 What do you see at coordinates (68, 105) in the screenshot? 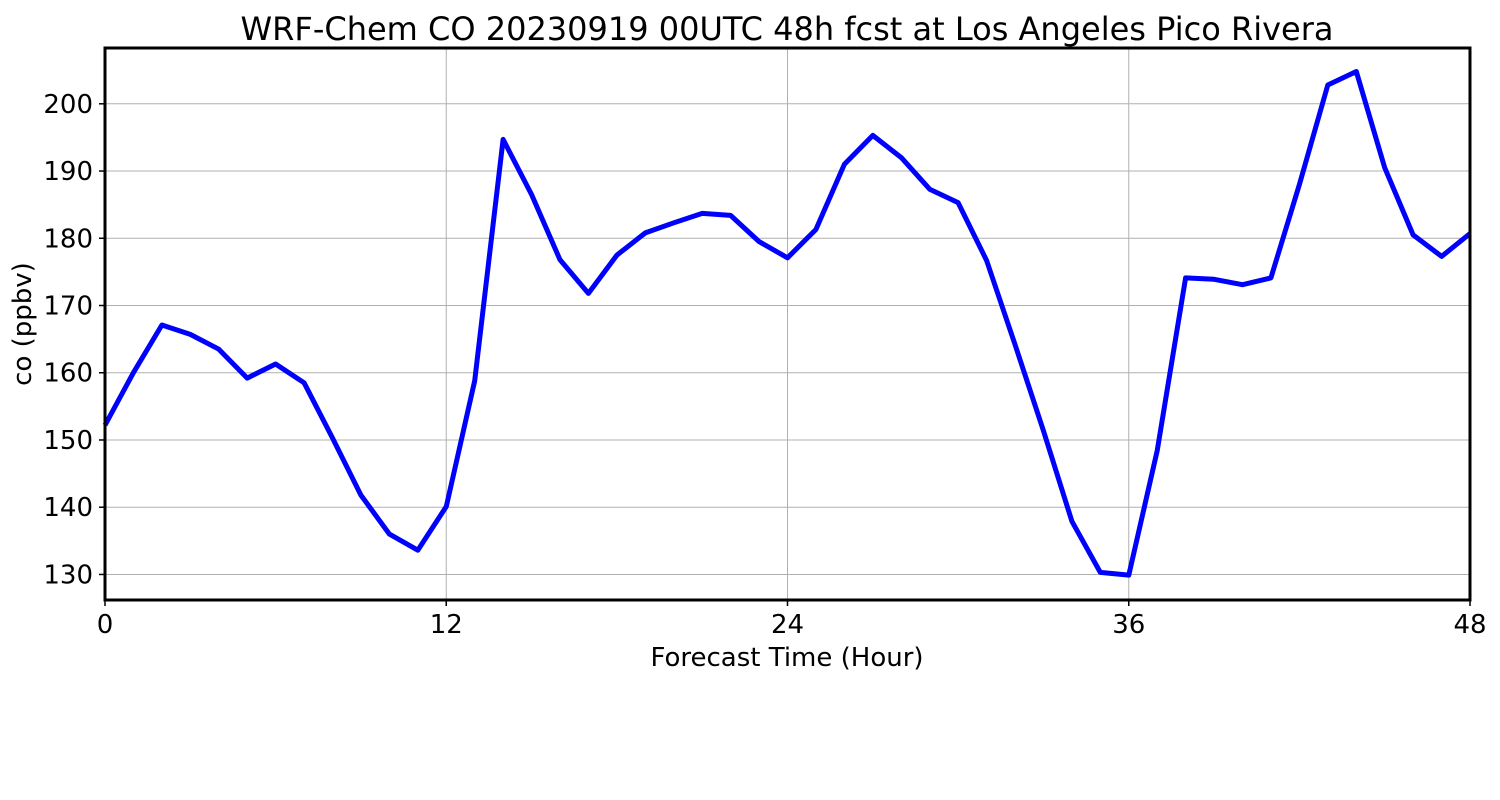
I see `y-tick-label: 200` at bounding box center [68, 105].